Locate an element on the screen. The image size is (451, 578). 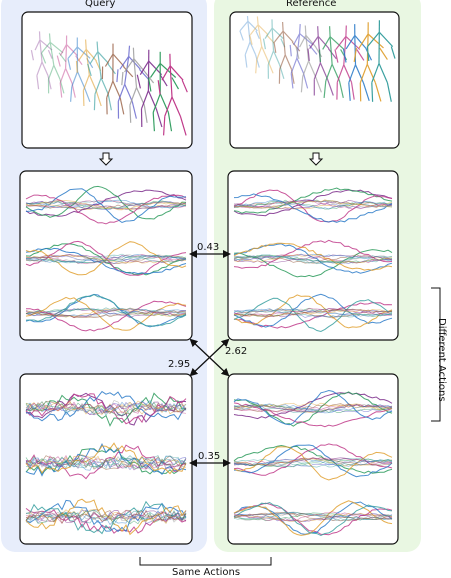
same-actions-bracket is located at coordinates (205, 561).